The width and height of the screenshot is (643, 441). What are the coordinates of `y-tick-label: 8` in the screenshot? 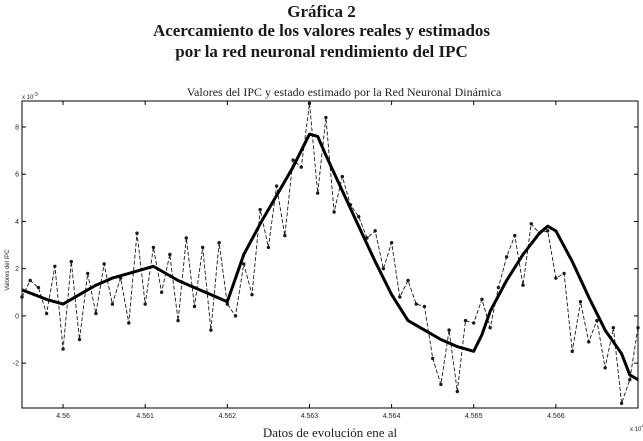 It's located at (17, 127).